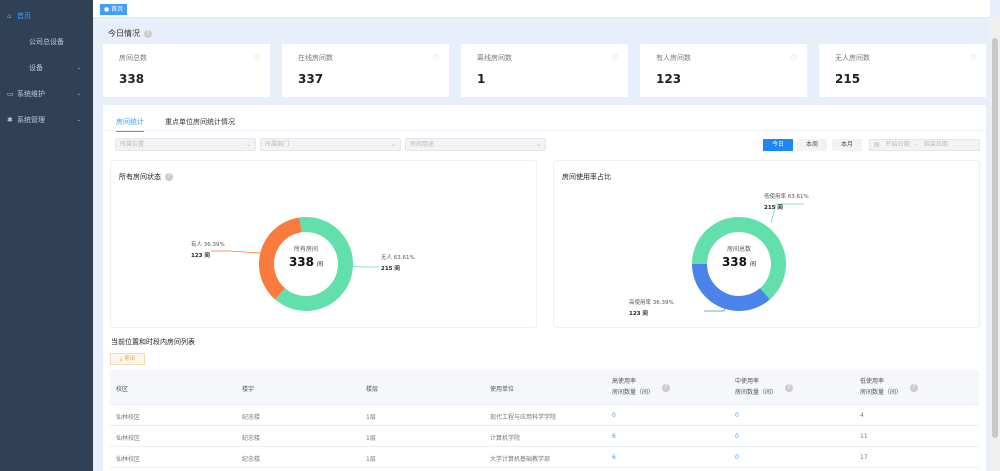 This screenshot has width=1000, height=471. I want to click on tab-key-unit-stats: 重点单位房间统计情况, so click(200, 122).